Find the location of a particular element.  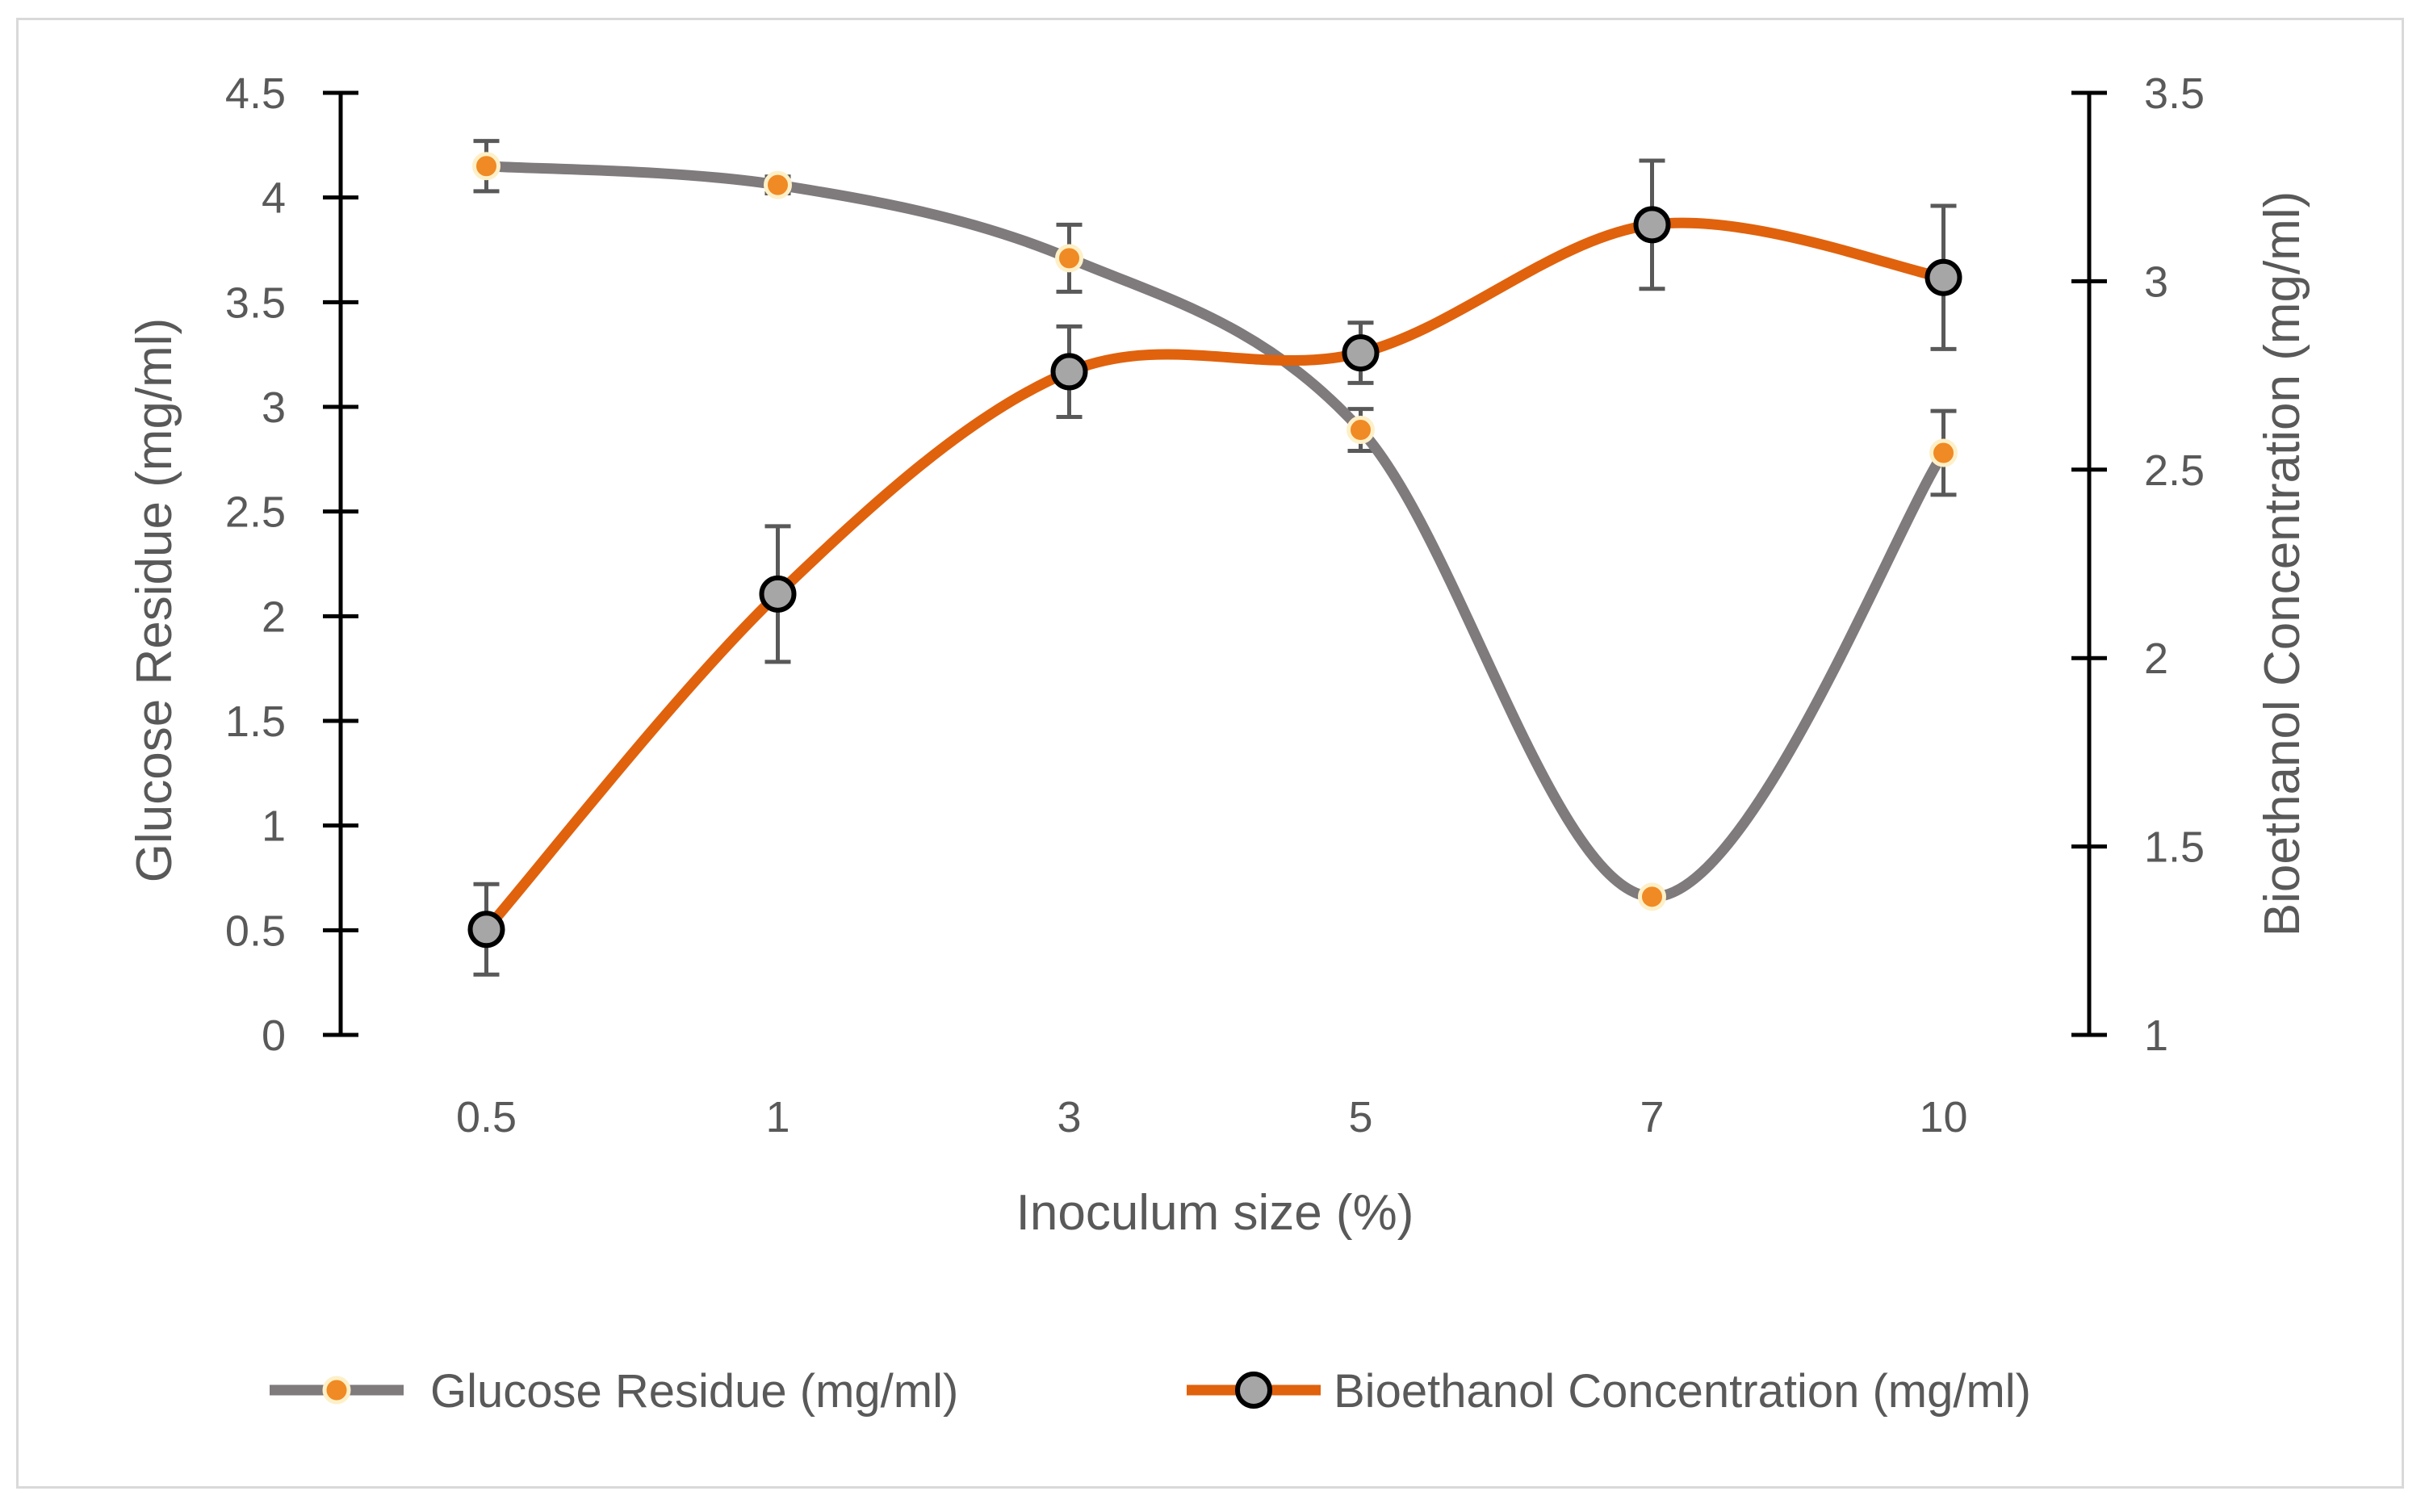

legend-item-glucose: Glucose Residue (mg/ml) is located at coordinates (614, 1391).